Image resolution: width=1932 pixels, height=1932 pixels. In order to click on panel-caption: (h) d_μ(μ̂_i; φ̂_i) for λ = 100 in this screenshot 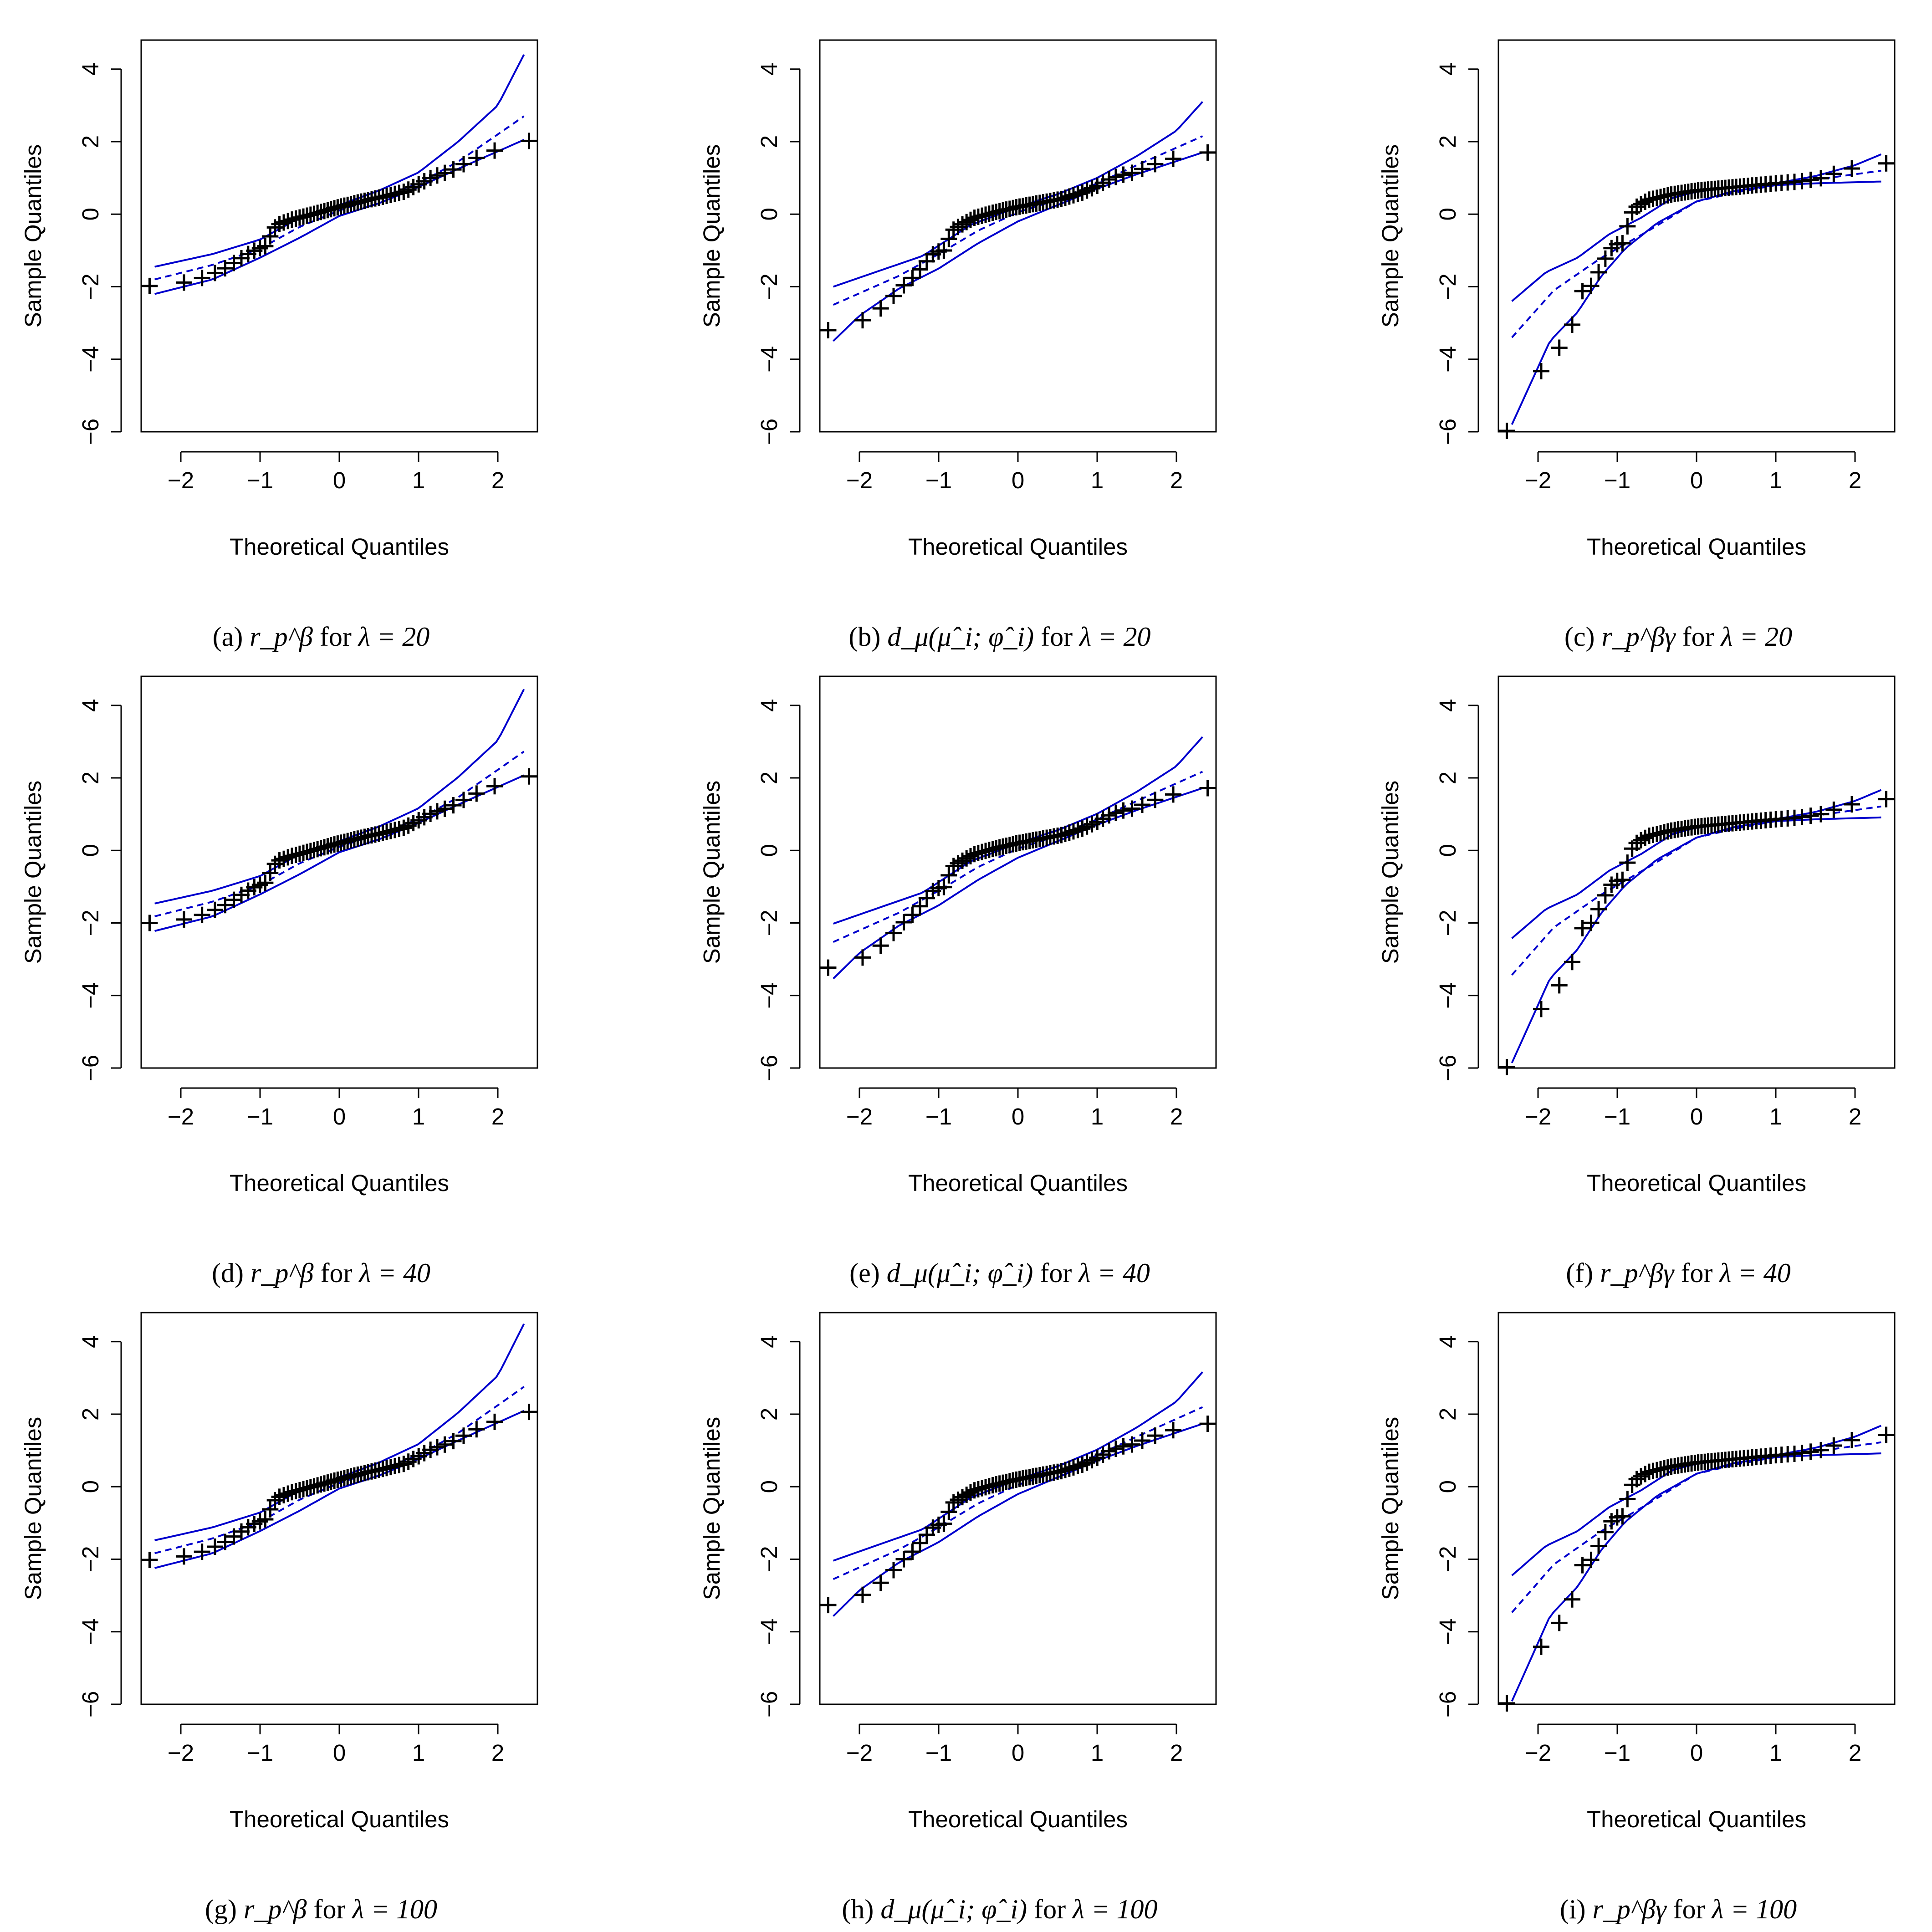, I will do `click(999, 1909)`.